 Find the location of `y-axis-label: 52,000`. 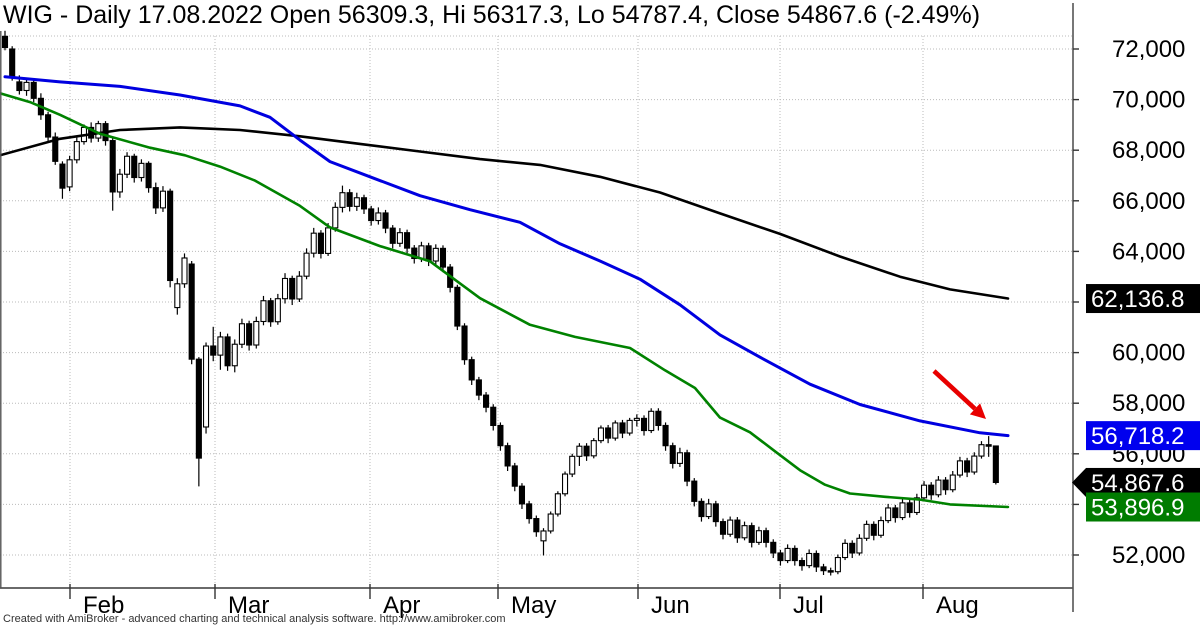

y-axis-label: 52,000 is located at coordinates (1148, 555).